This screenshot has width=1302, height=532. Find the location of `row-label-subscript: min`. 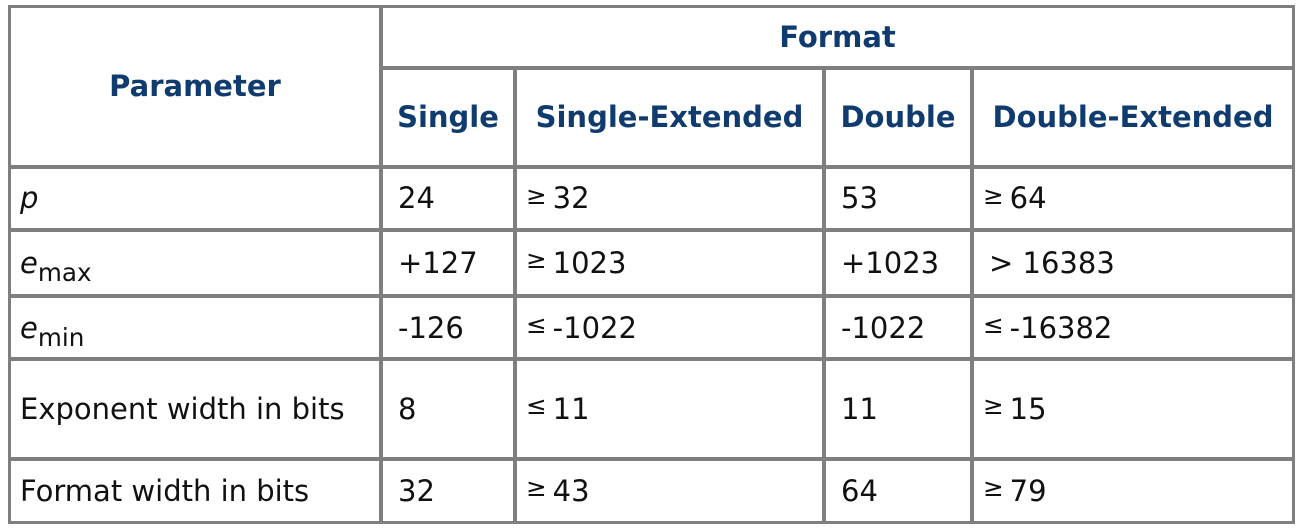

row-label-subscript: min is located at coordinates (61, 338).